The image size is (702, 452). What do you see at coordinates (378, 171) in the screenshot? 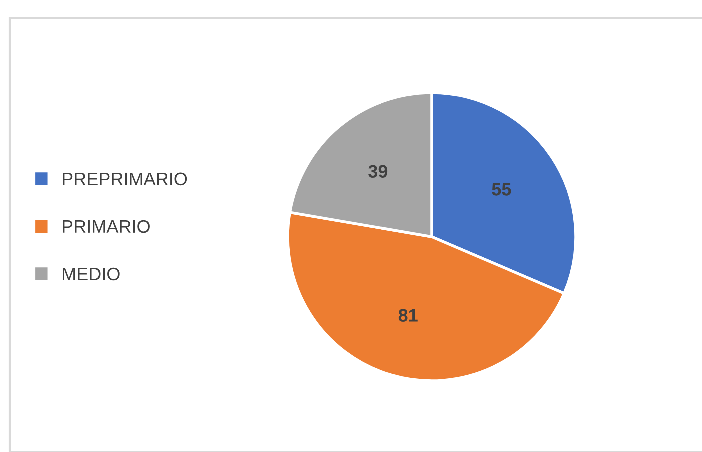
I see `data-label: 39` at bounding box center [378, 171].